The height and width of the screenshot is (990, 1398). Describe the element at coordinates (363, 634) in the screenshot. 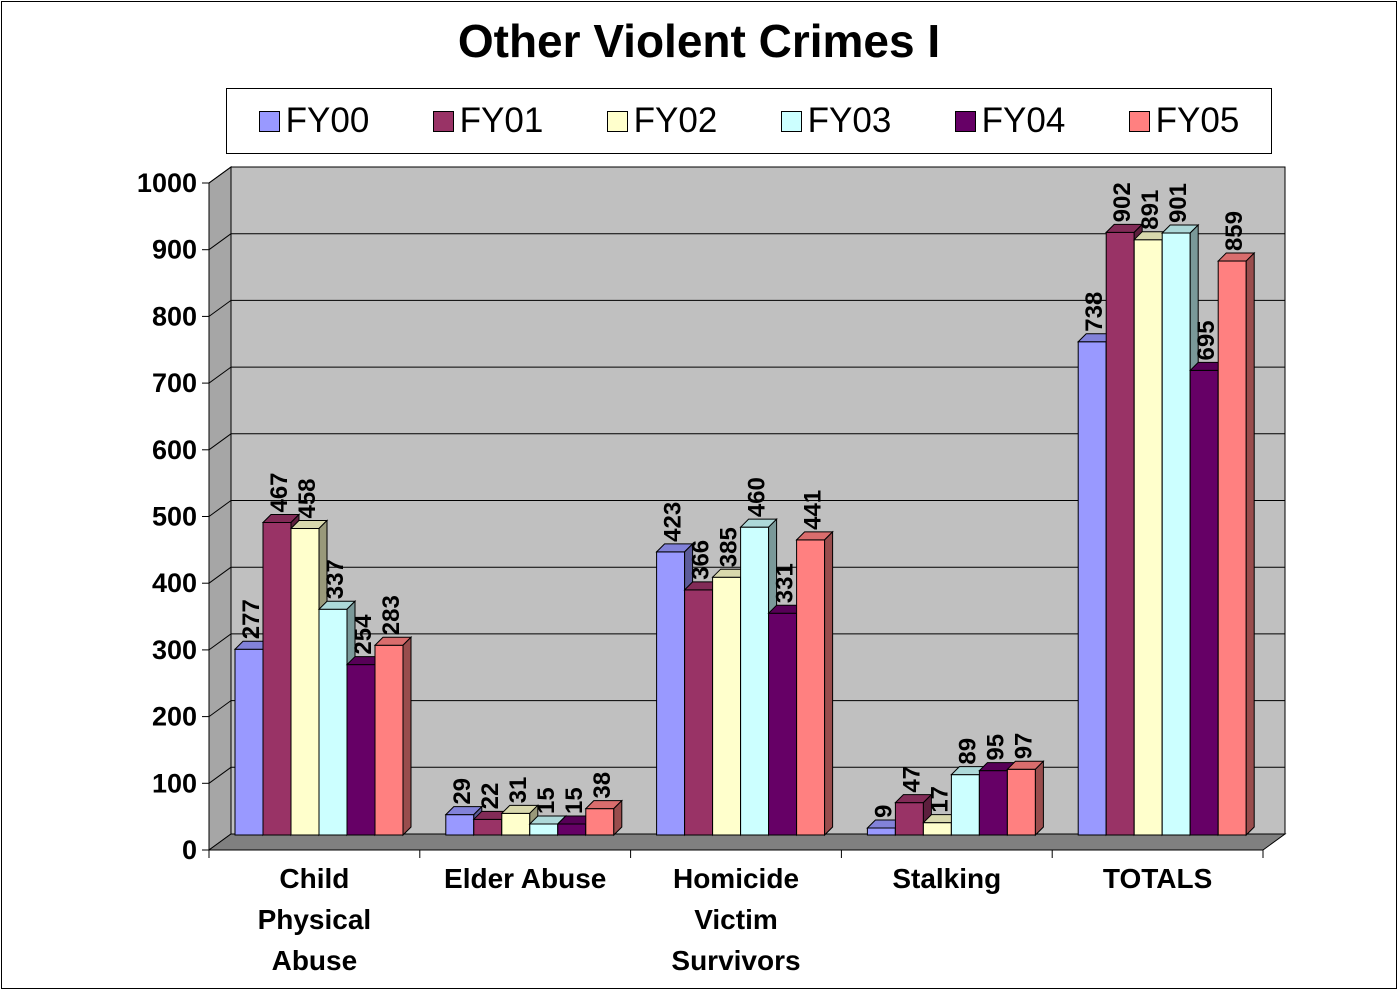

I see `data-label: 254` at that location.